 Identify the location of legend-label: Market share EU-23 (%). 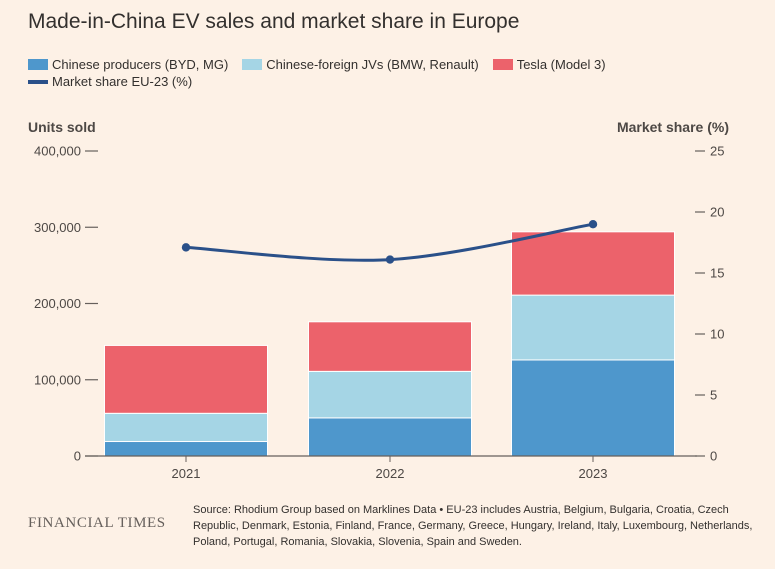
(122, 81).